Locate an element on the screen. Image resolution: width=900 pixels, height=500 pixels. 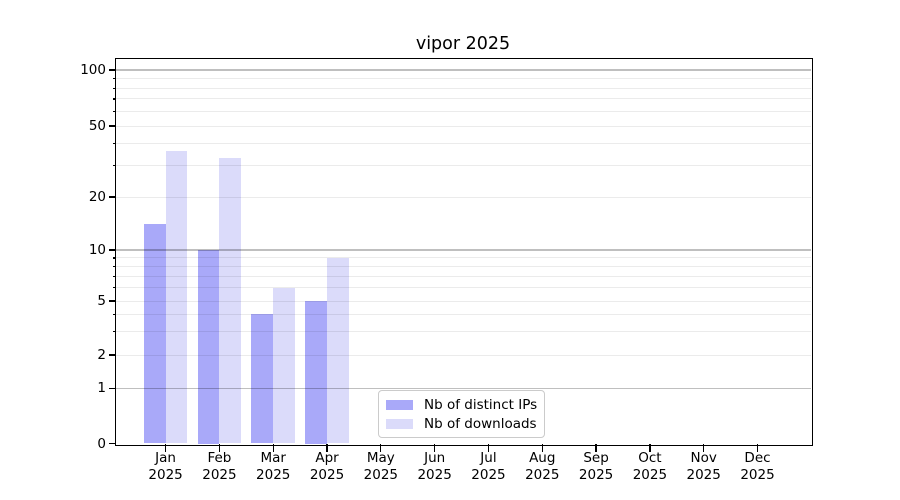
x-tick-label-feb: Feb 2025 is located at coordinates (219, 466).